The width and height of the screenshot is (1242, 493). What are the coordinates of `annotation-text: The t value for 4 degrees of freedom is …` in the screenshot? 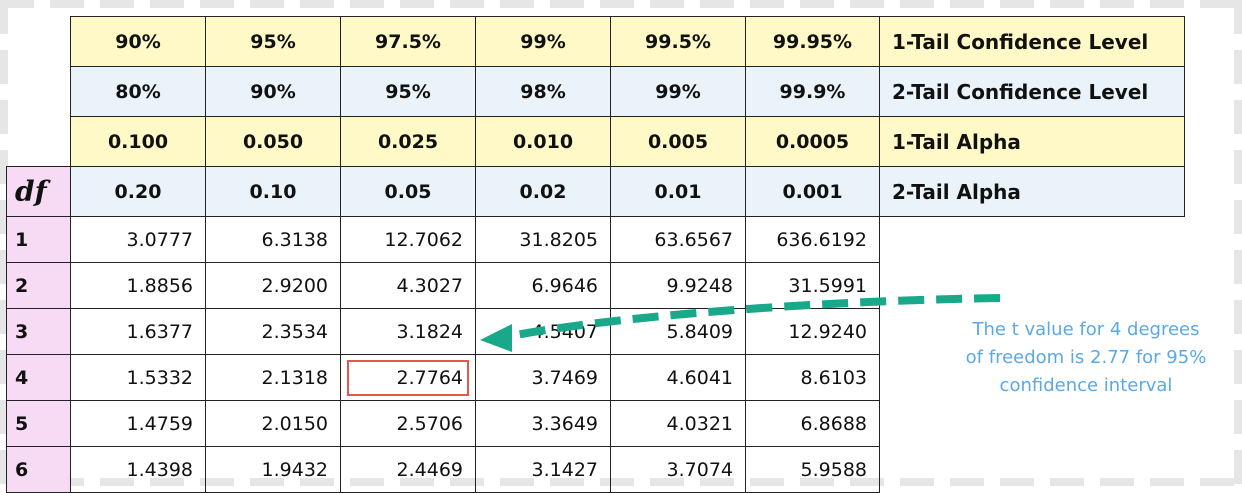 It's located at (1084, 358).